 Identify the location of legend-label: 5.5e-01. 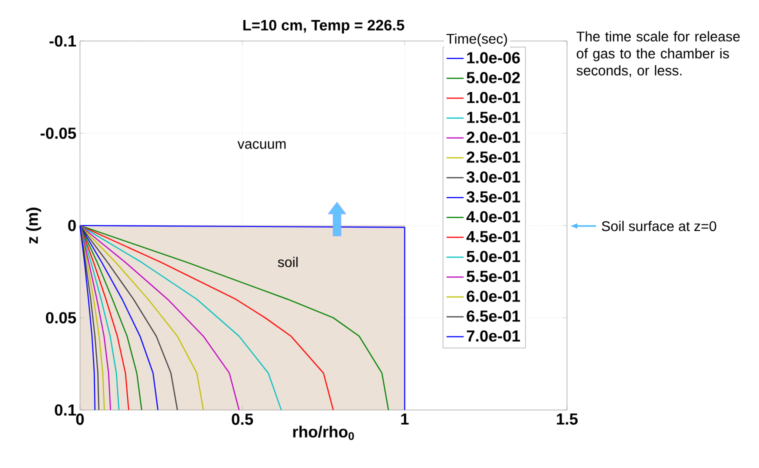
(493, 276).